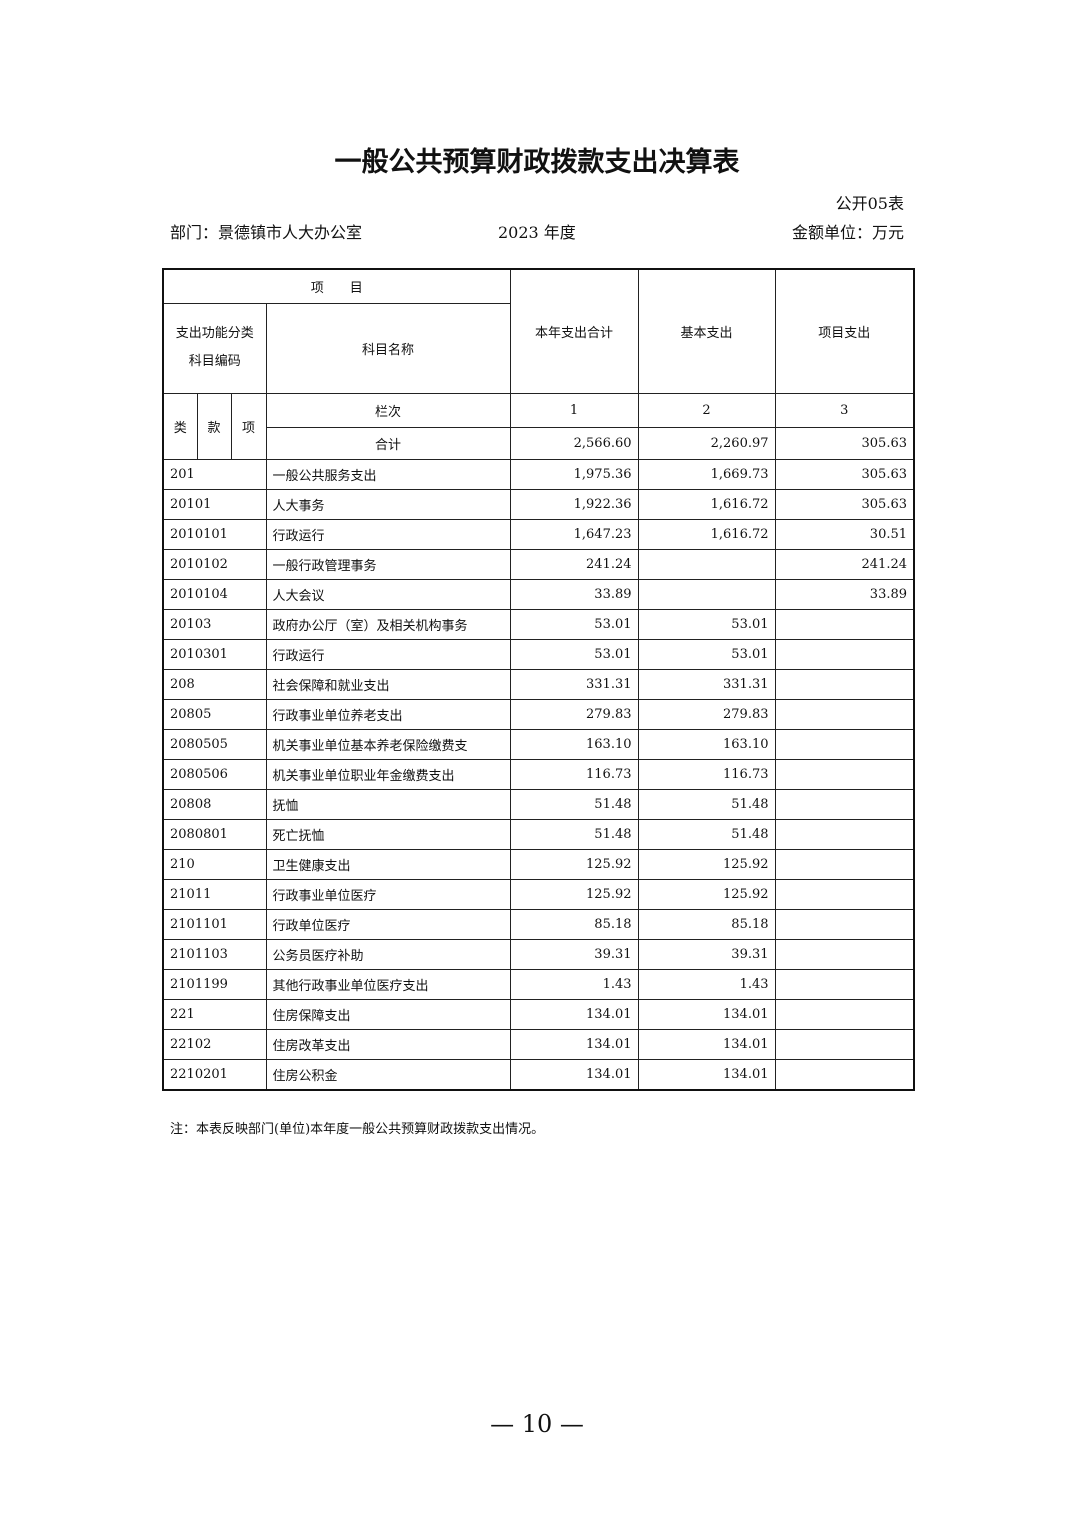 This screenshot has width=1074, height=1520. I want to click on total-cell: 85.18, so click(574, 924).